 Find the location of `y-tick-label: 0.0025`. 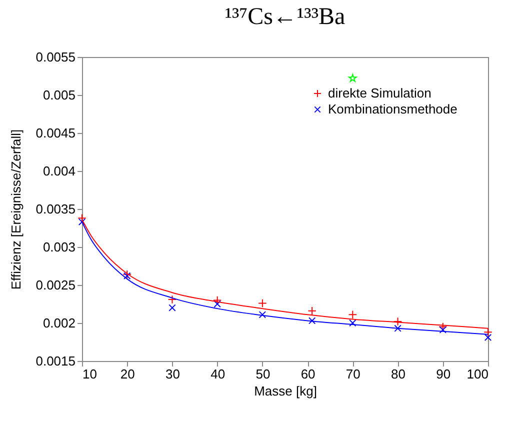

y-tick-label: 0.0025 is located at coordinates (56, 285).